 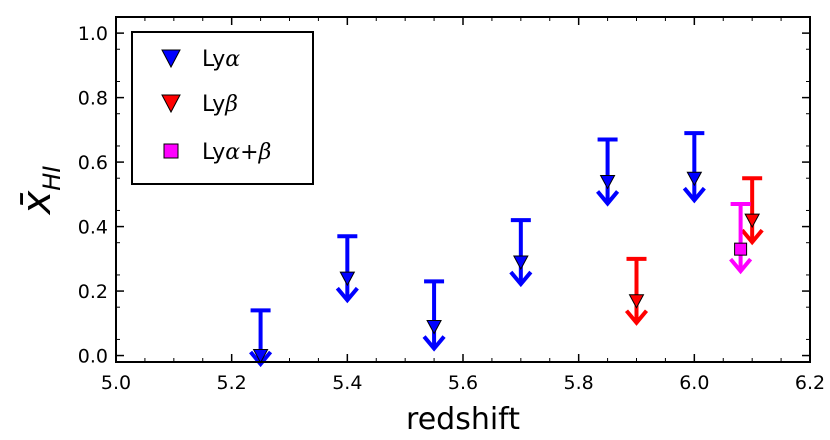 I want to click on y-tick-label: 0.6, so click(x=93, y=163).